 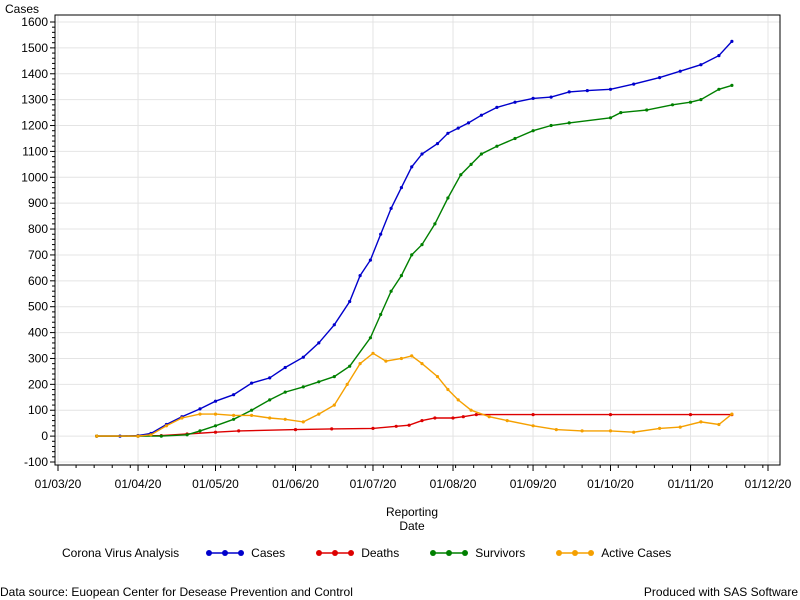 What do you see at coordinates (58, 484) in the screenshot?
I see `x-tick-label: 01/03/20` at bounding box center [58, 484].